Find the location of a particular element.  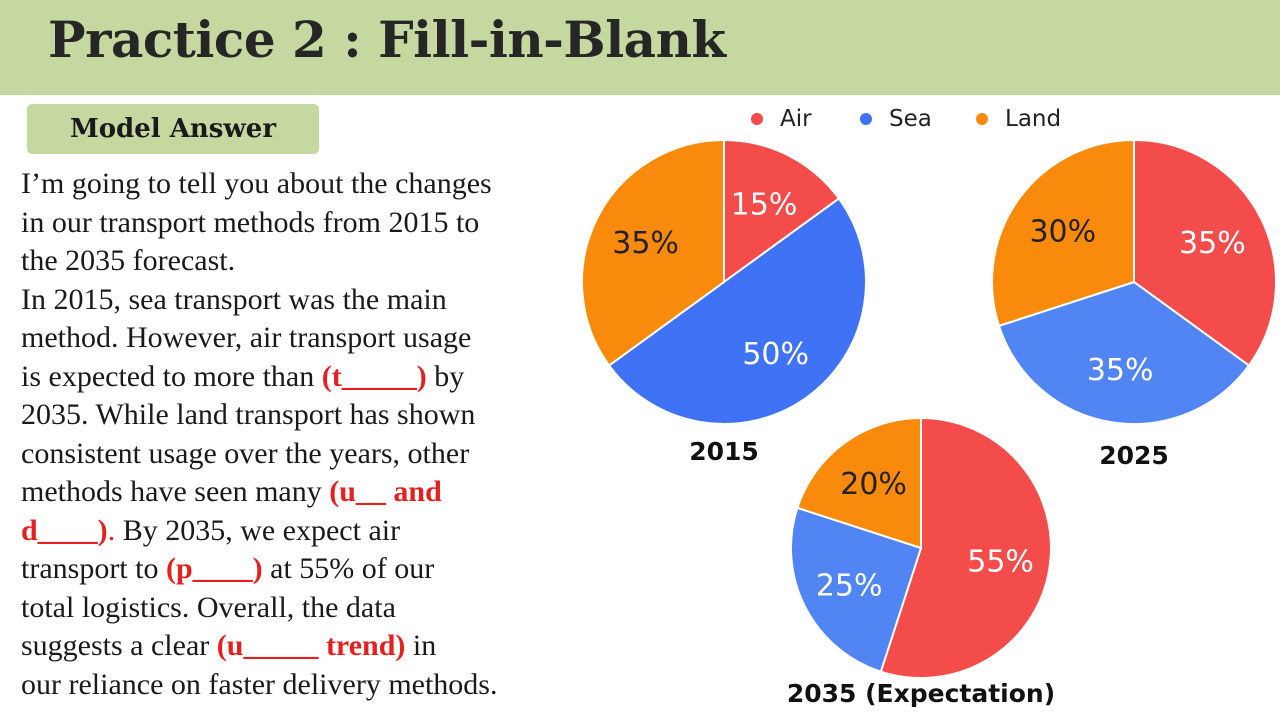

passage-line: consistent usage over the years, other is located at coordinates (245, 453).